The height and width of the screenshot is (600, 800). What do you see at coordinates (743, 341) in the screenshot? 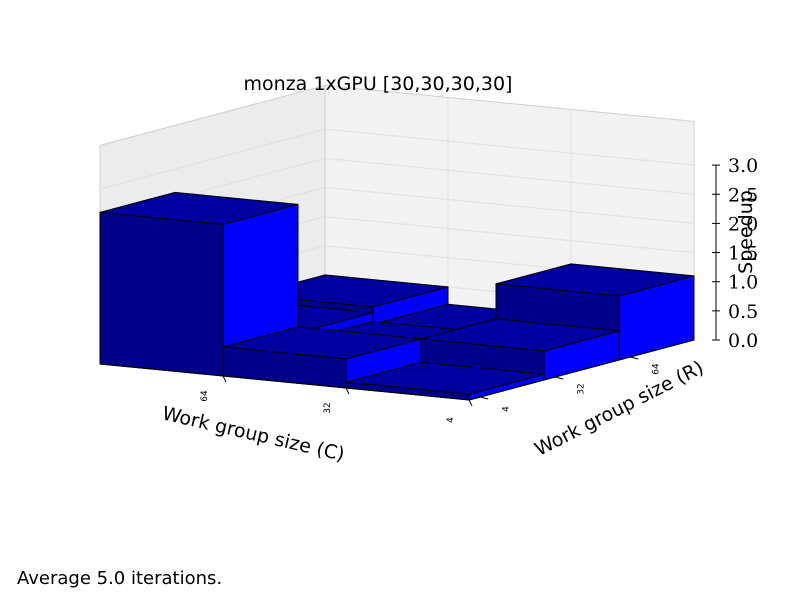
I see `z-tick-label: 0.0` at bounding box center [743, 341].